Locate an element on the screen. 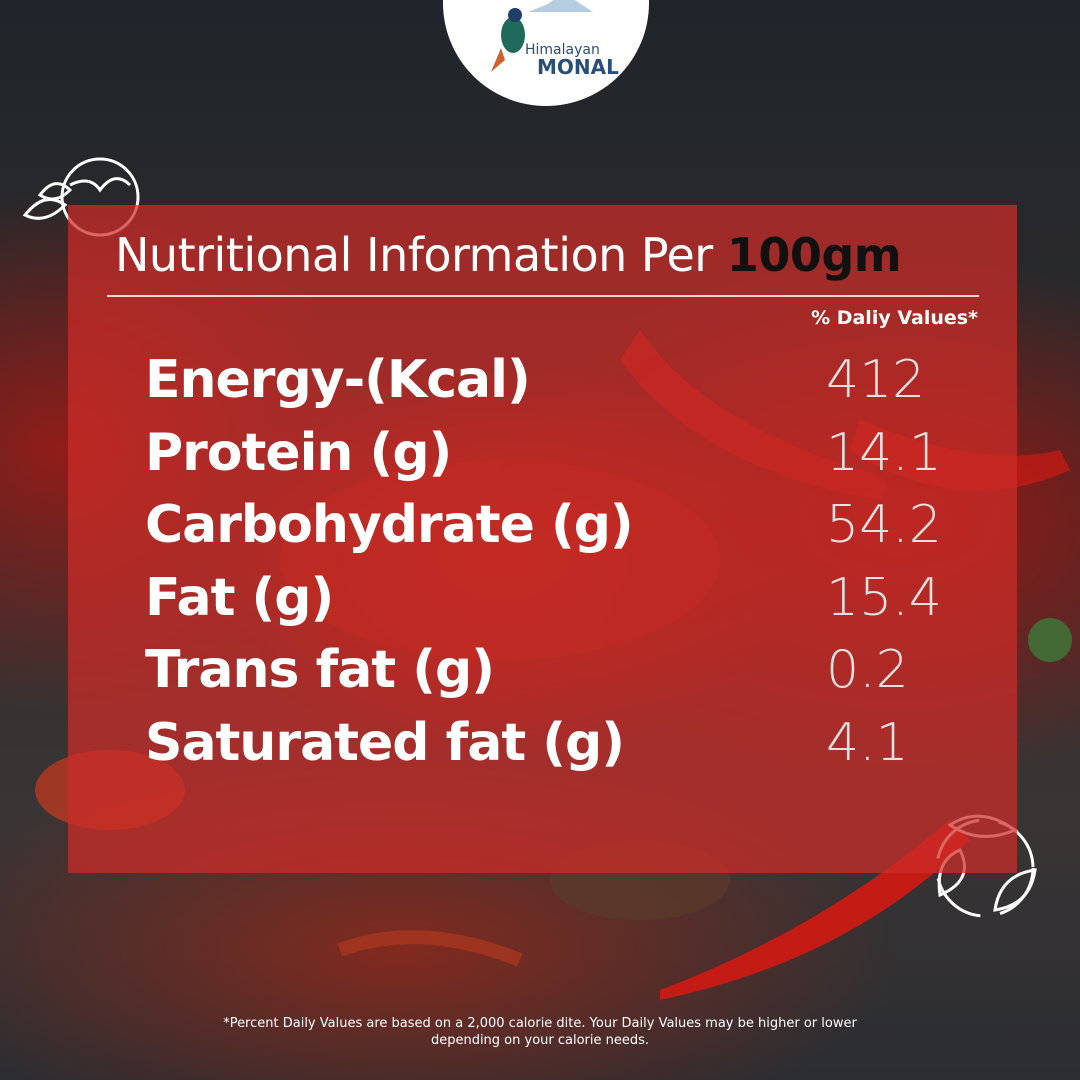  nutrient-value: 14.1 is located at coordinates (884, 452).